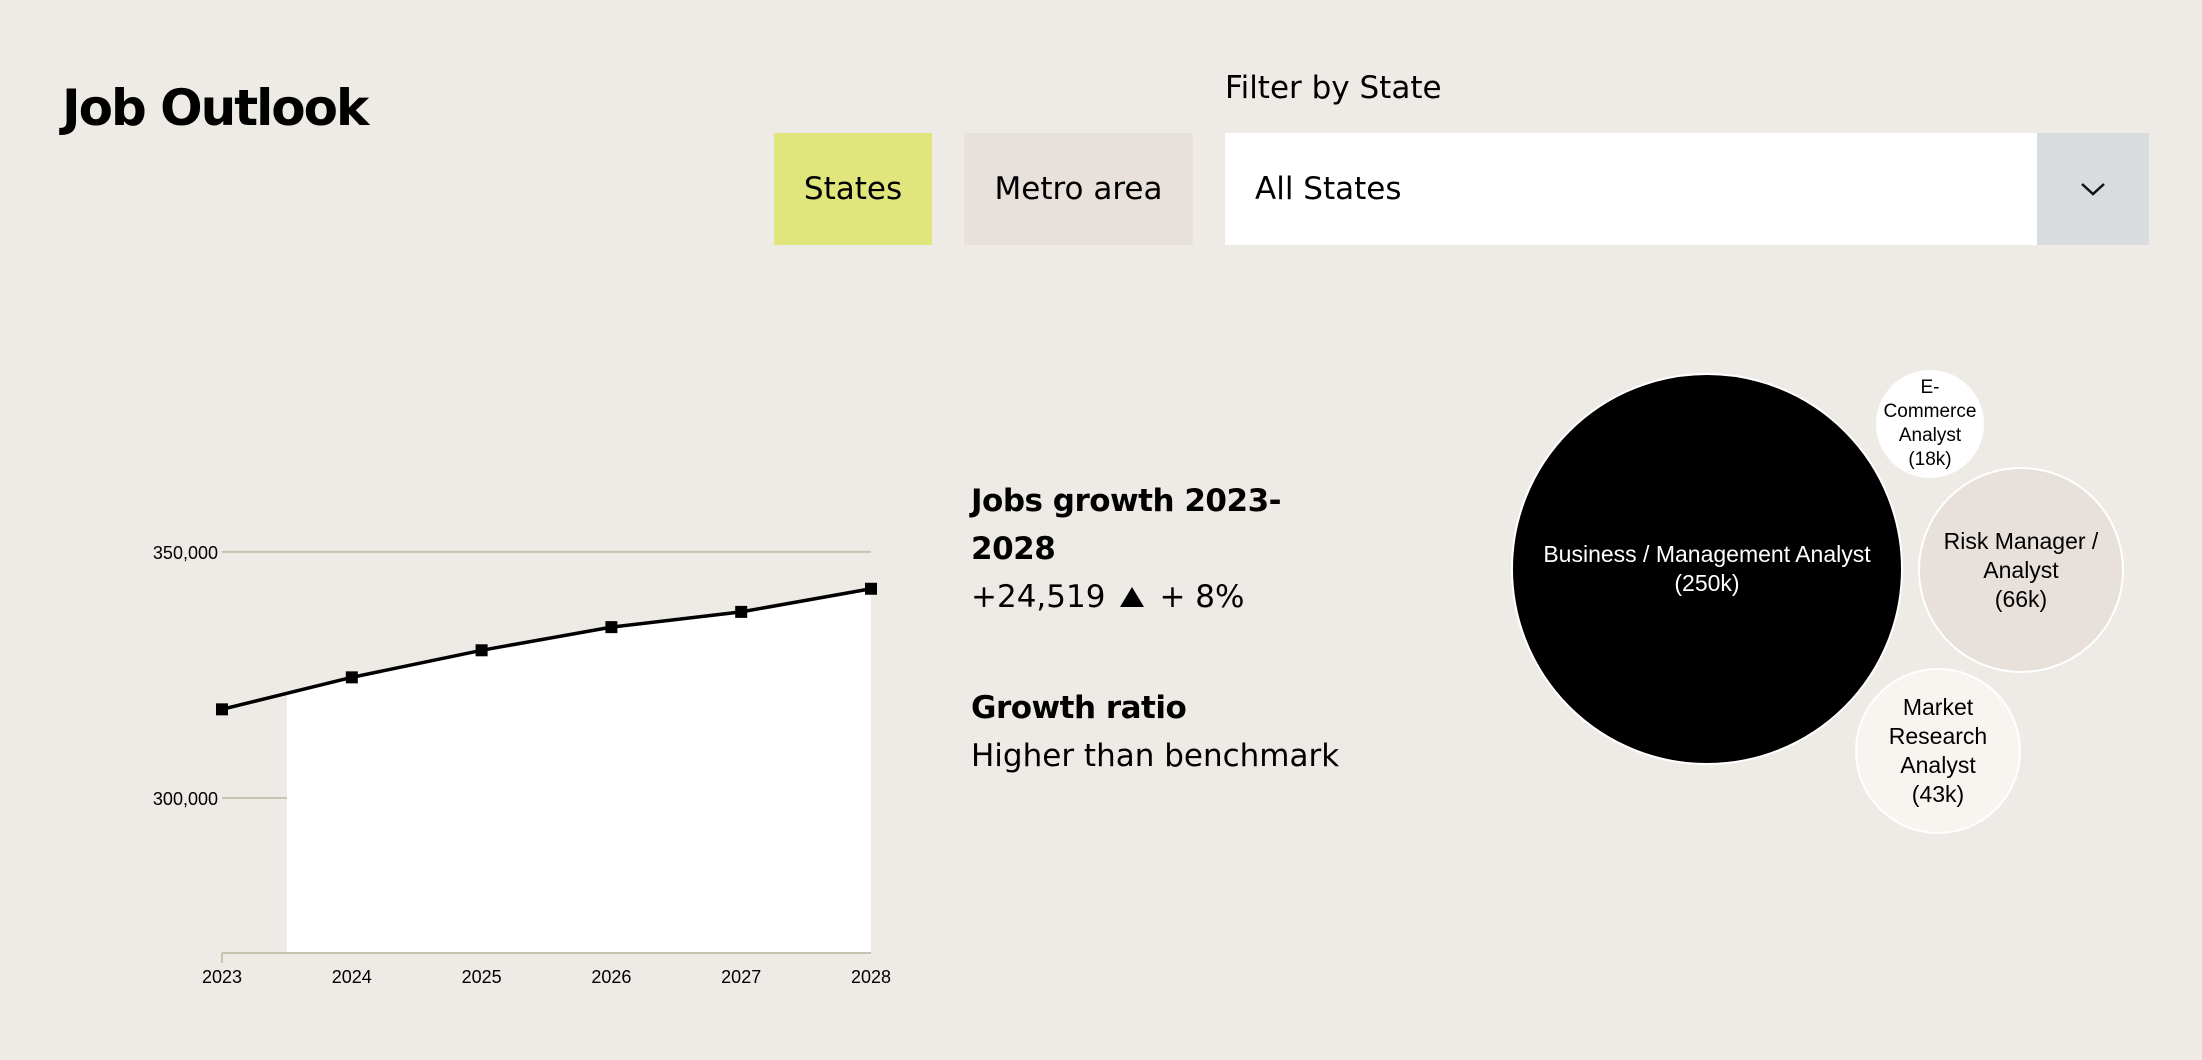  What do you see at coordinates (1328, 189) in the screenshot?
I see `state-select-value: All States` at bounding box center [1328, 189].